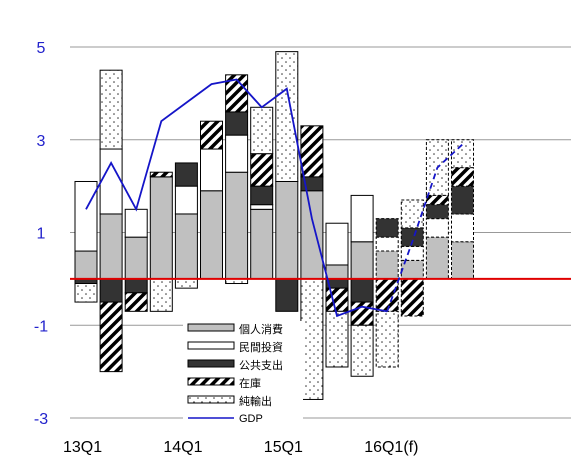 The height and width of the screenshot is (462, 571). I want to click on legend-label: 民間投資, so click(261, 347).